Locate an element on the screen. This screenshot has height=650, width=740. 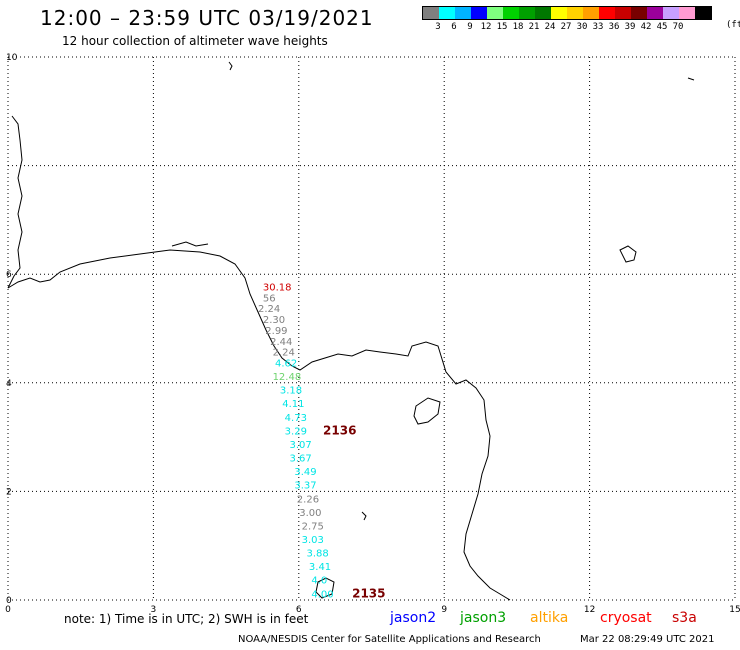
wave-height-label: 3.41 is located at coordinates (320, 567).